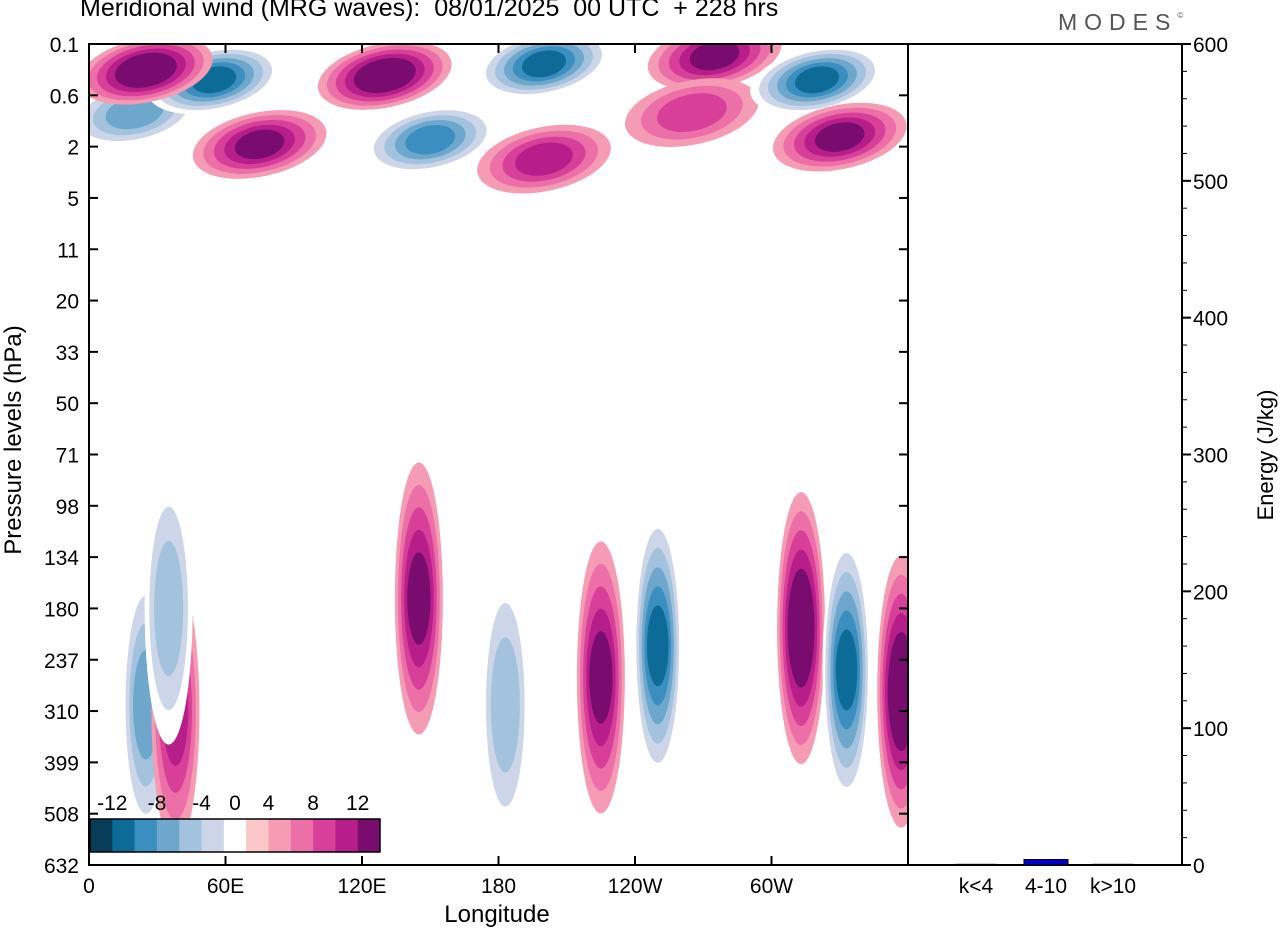 Image resolution: width=1280 pixels, height=930 pixels. What do you see at coordinates (73, 148) in the screenshot?
I see `y-tick-label: 2` at bounding box center [73, 148].